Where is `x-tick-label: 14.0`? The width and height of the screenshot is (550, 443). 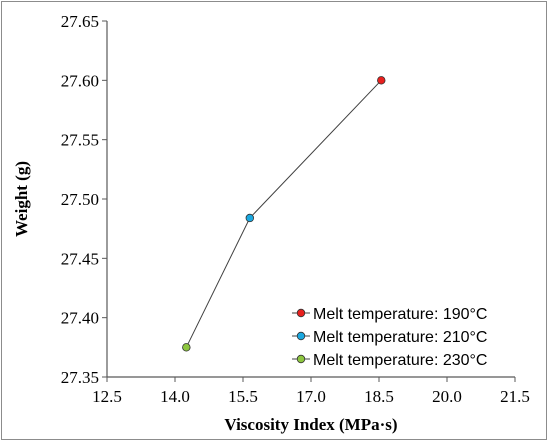 x-tick-label: 14.0 is located at coordinates (175, 396).